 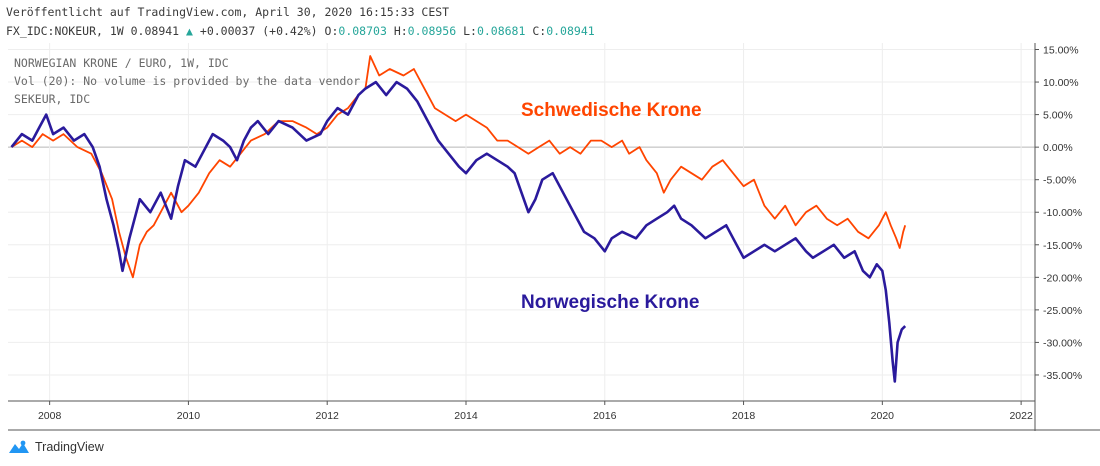 I want to click on open-value: 0.08703, so click(x=362, y=31).